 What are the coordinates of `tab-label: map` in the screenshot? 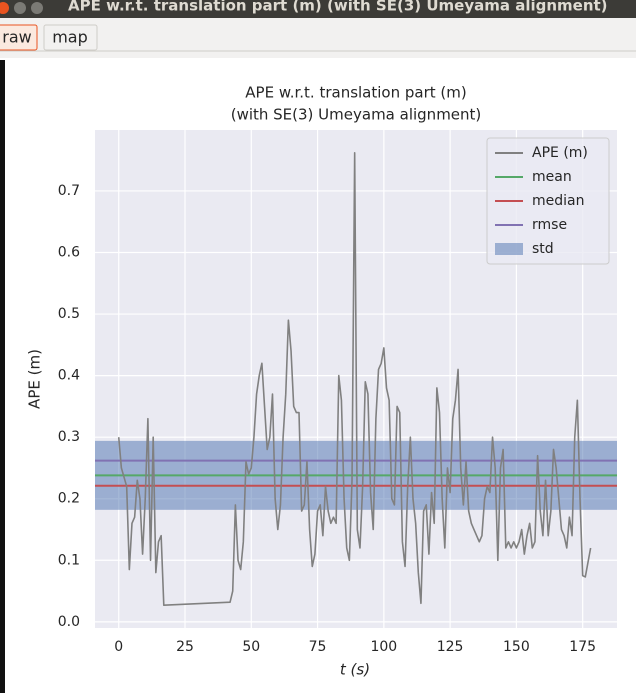 It's located at (70, 37).